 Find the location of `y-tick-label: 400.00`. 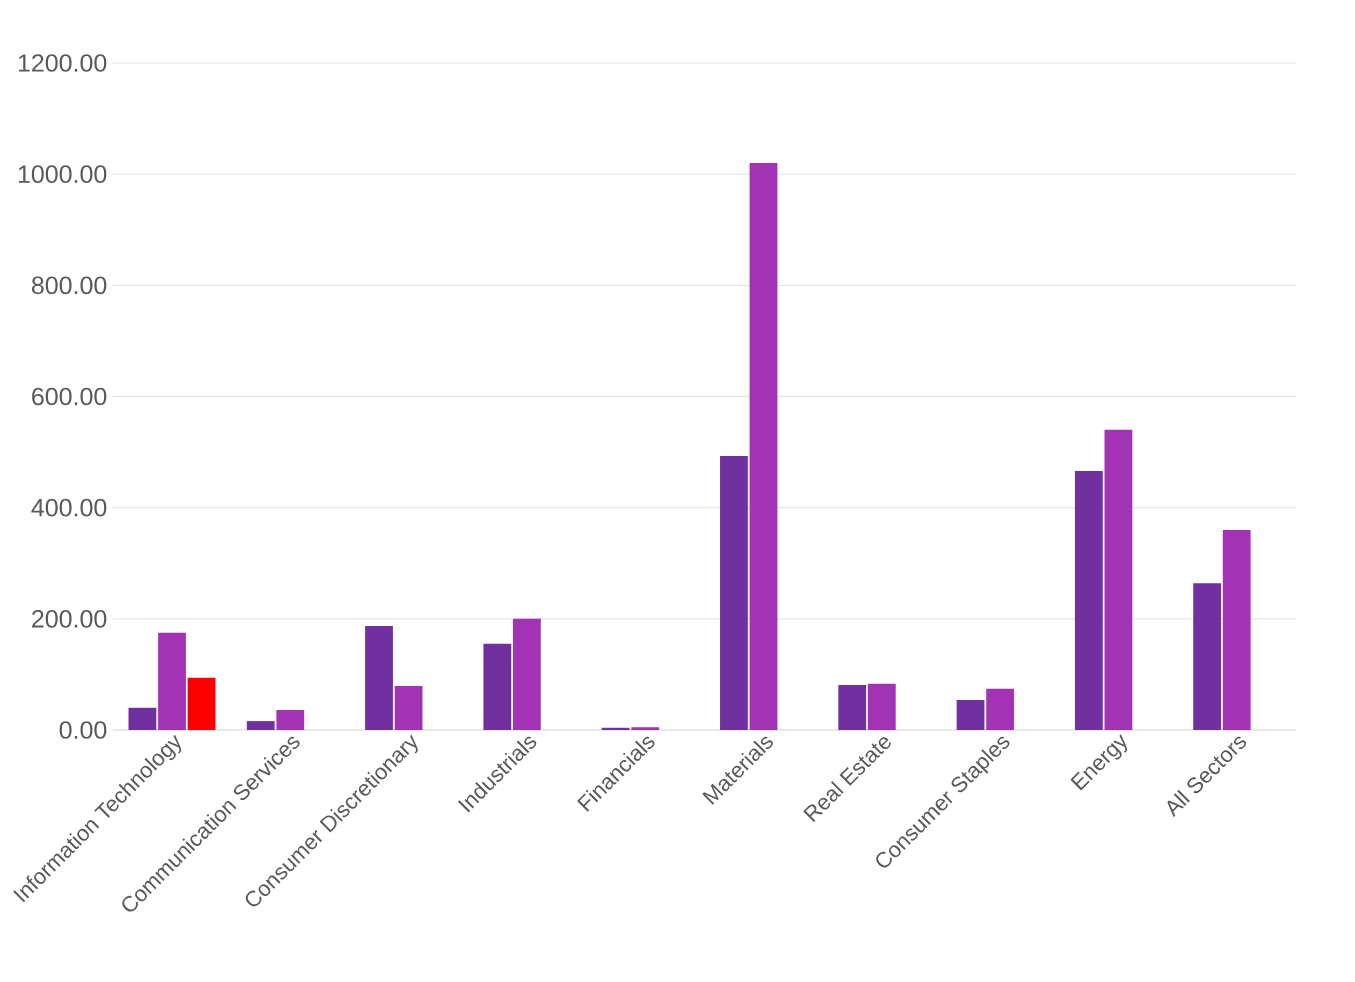

y-tick-label: 400.00 is located at coordinates (69, 507).